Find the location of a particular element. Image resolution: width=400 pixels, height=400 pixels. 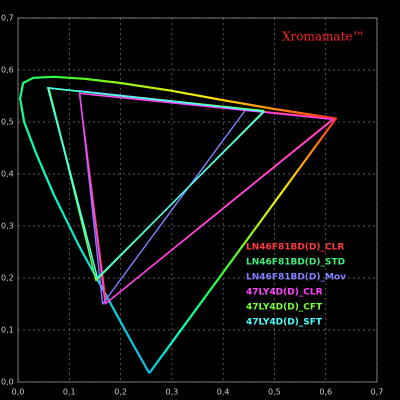

y-tick-label: 0,2 is located at coordinates (7, 278).